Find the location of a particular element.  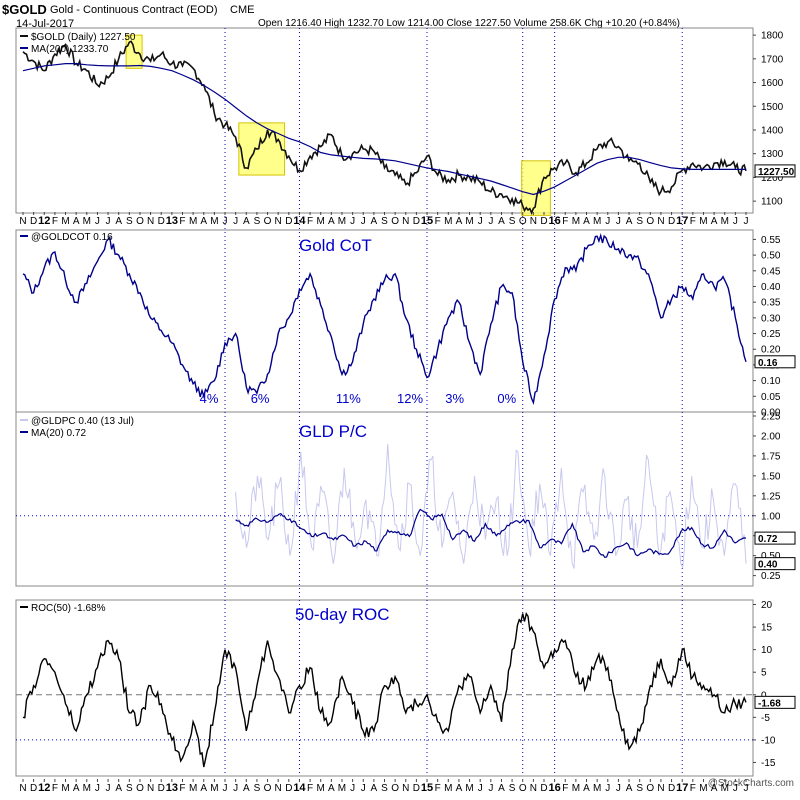

y-tick-label: 0.55 is located at coordinates (771, 240).